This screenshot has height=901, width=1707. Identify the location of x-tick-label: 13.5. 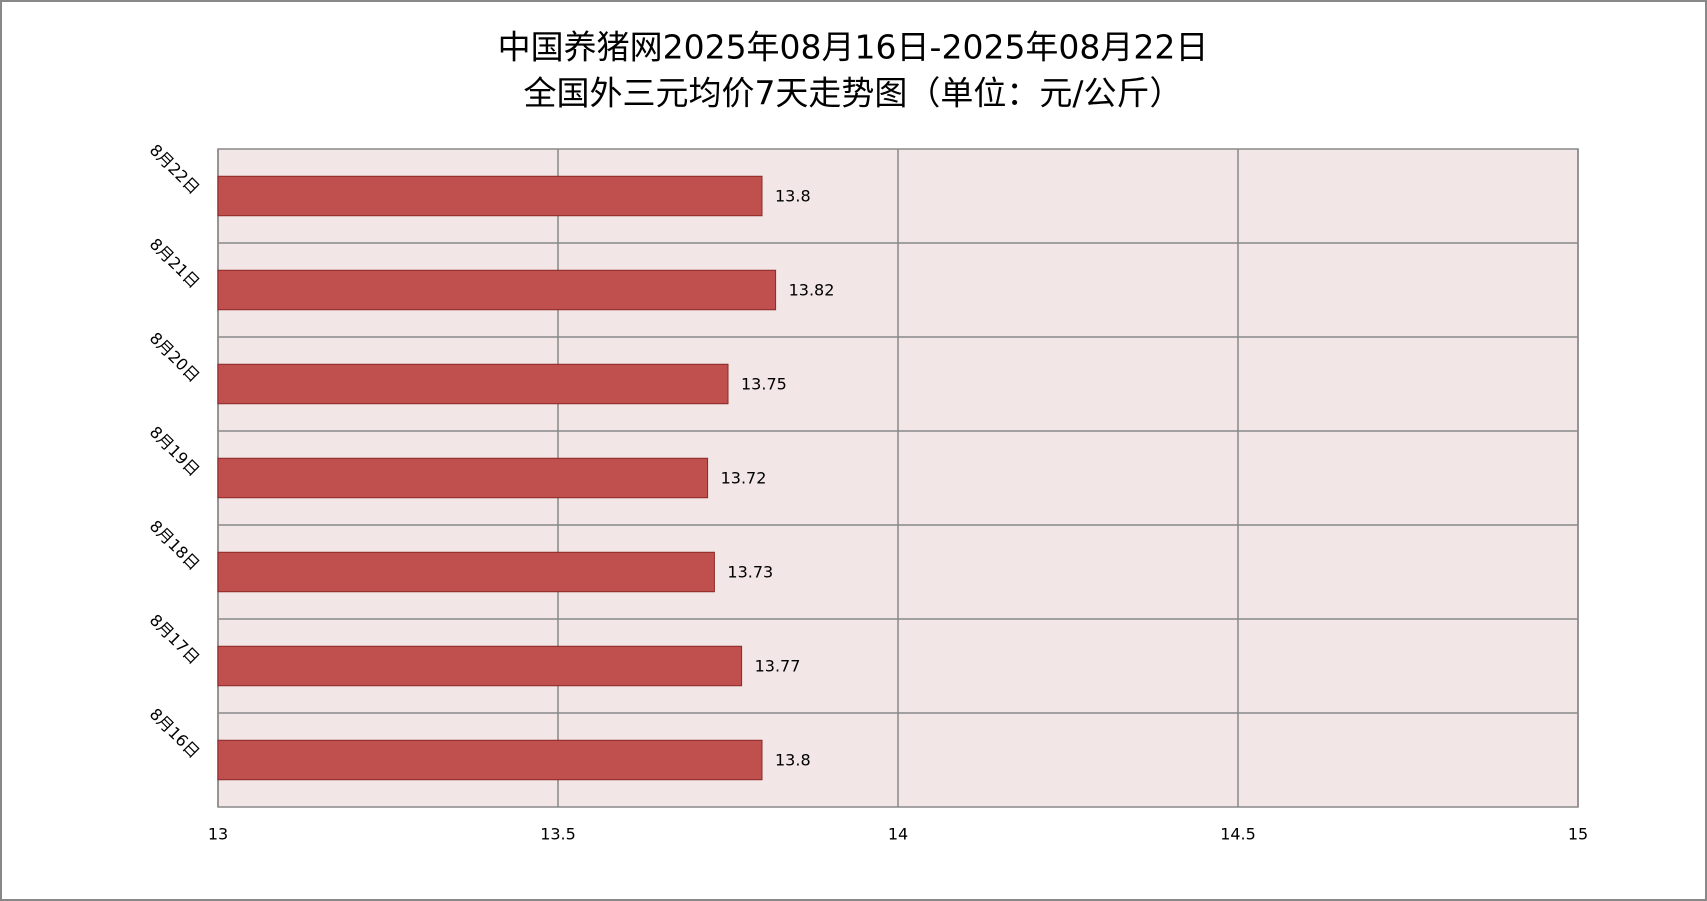
(558, 834).